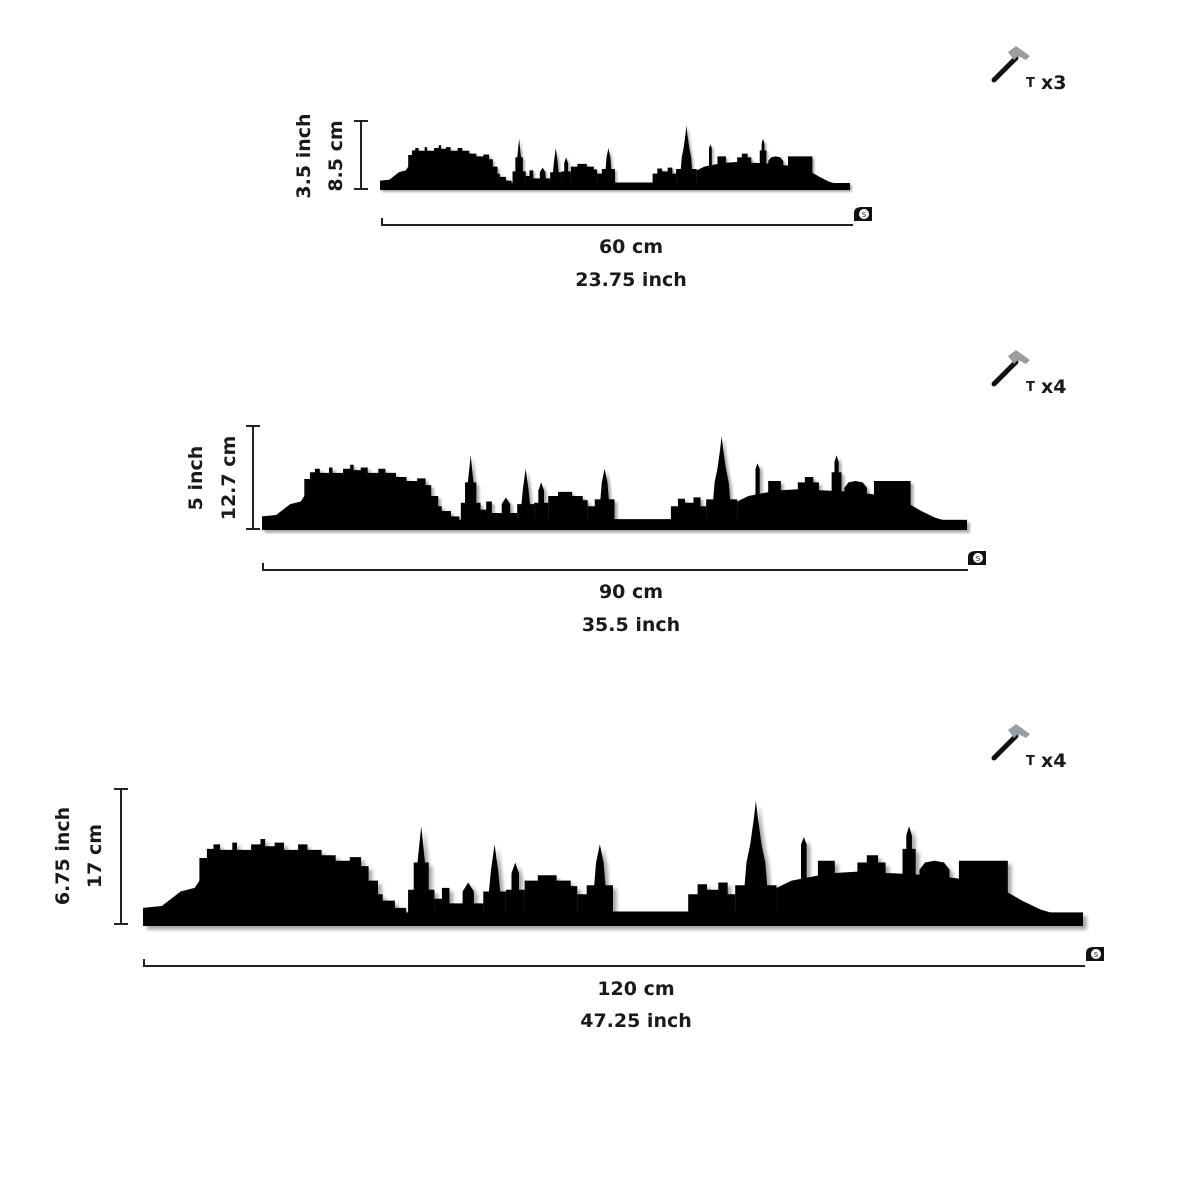  What do you see at coordinates (631, 625) in the screenshot?
I see `width-inch-label: 35.5 inch` at bounding box center [631, 625].